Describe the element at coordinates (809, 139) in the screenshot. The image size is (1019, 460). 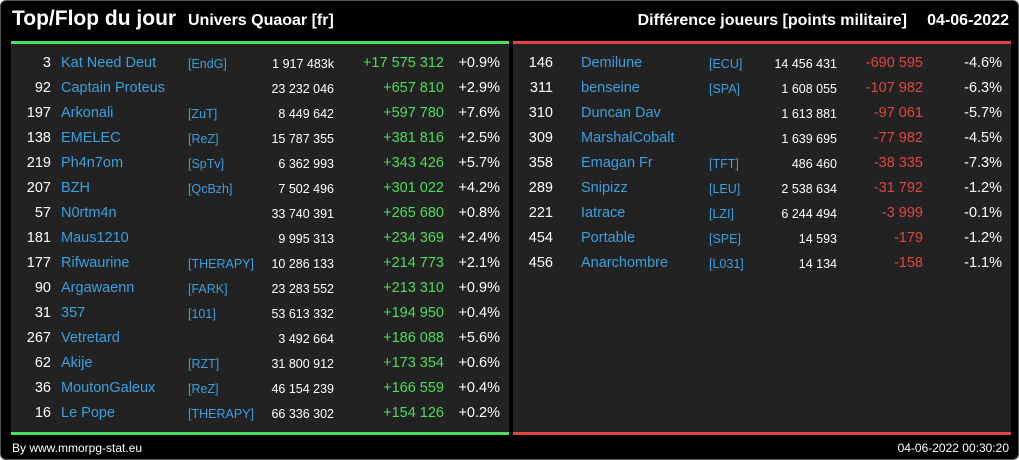
I see `player-points: 1 639 695` at that location.